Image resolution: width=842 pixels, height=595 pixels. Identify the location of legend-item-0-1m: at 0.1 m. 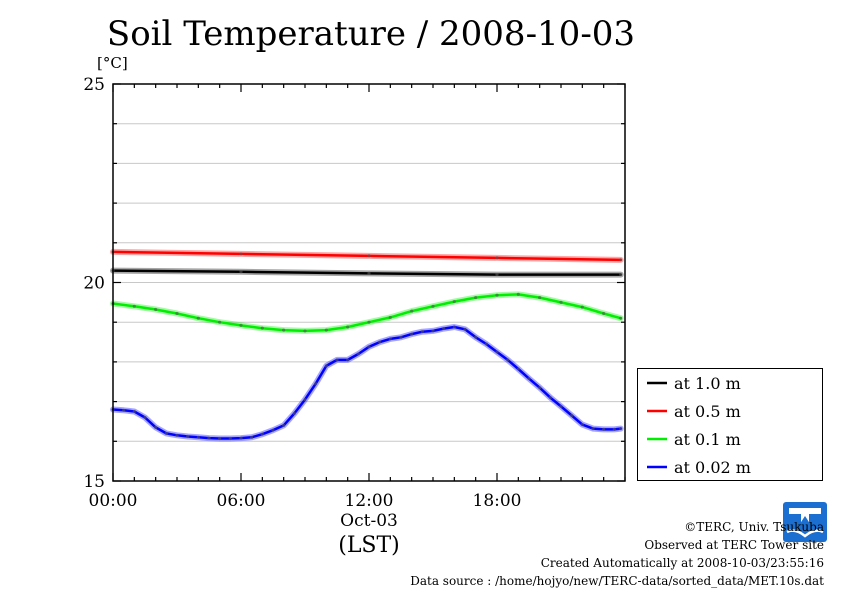
(693, 439).